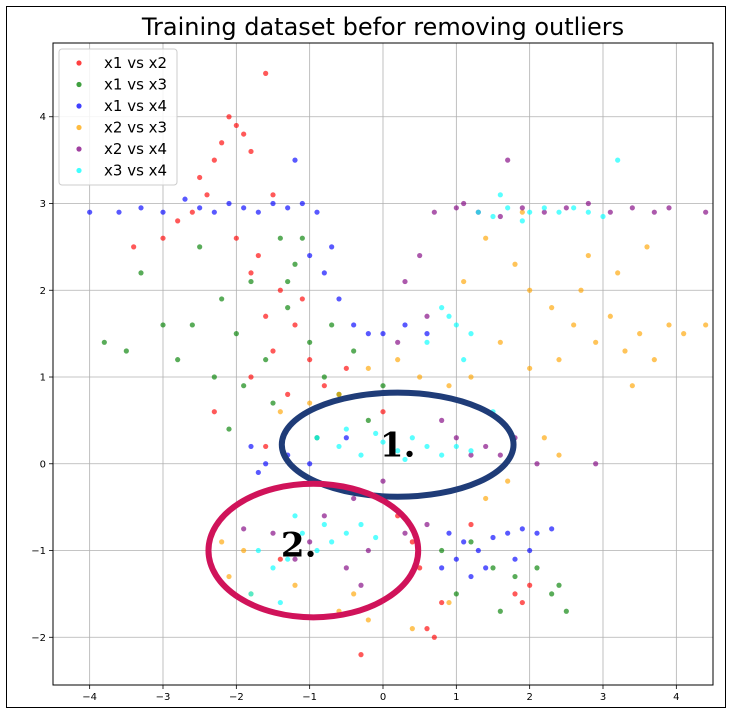 The image size is (734, 720). Describe the element at coordinates (361, 505) in the screenshot. I see `annotations: 1. 2.` at that location.